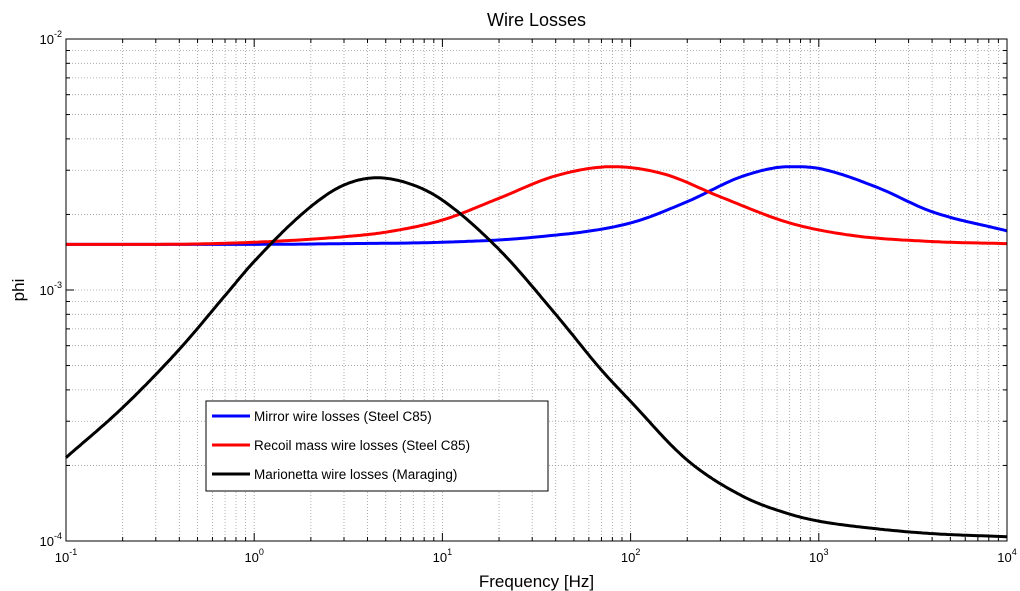  Describe the element at coordinates (51, 540) in the screenshot. I see `y-tick-label: 10⁻⁴` at that location.